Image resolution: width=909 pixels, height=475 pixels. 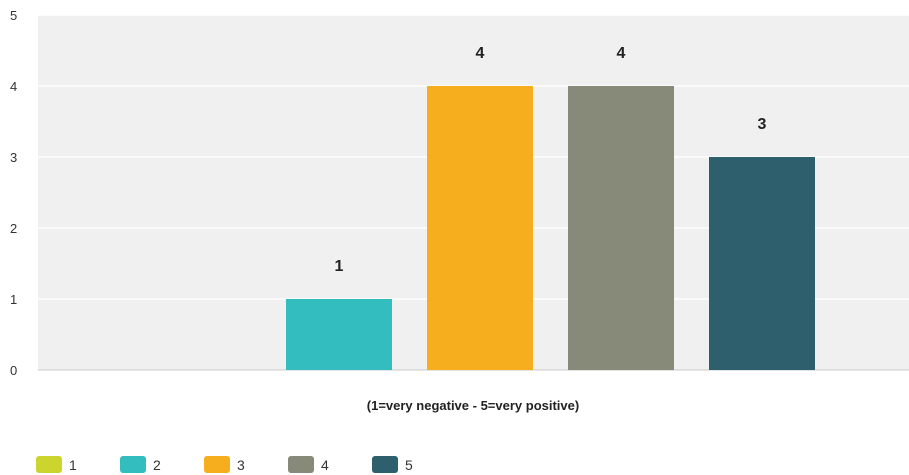 I want to click on legend: 1 2 3 4 5, so click(x=224, y=464).